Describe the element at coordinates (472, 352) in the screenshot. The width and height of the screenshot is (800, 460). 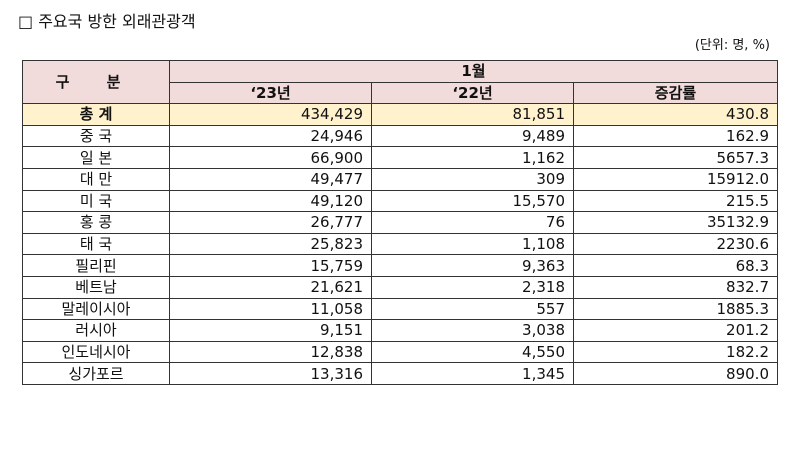
I see `value-2022: 4,550` at that location.